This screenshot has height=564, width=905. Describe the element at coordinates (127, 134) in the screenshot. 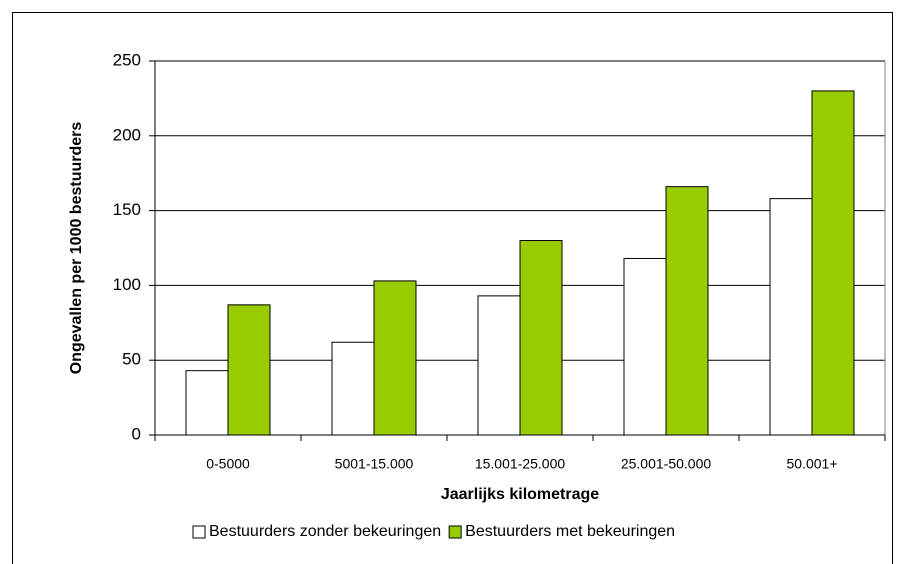

I see `y-tick-label: 200` at that location.